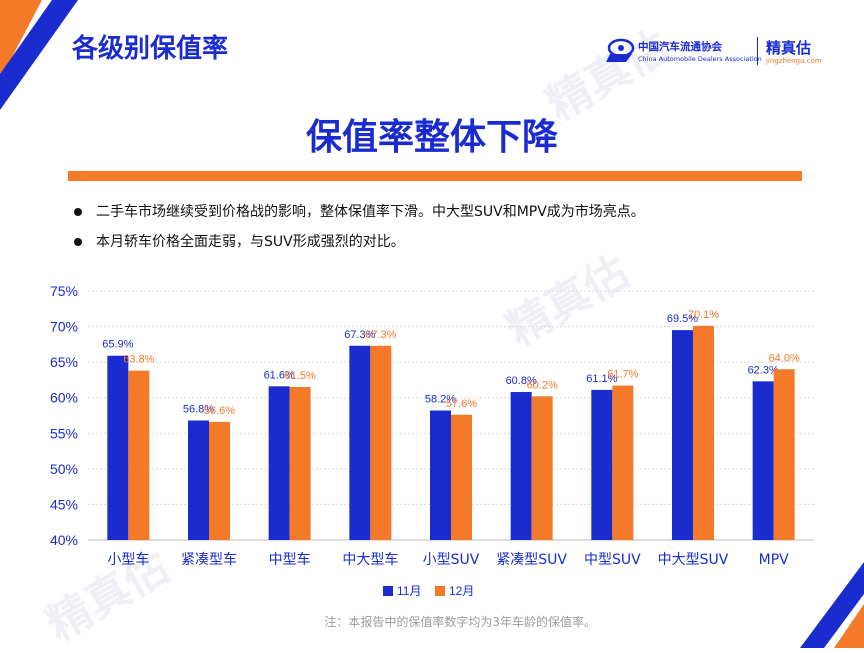  What do you see at coordinates (794, 61) in the screenshot?
I see `brand-url: jingzhengu.com` at bounding box center [794, 61].